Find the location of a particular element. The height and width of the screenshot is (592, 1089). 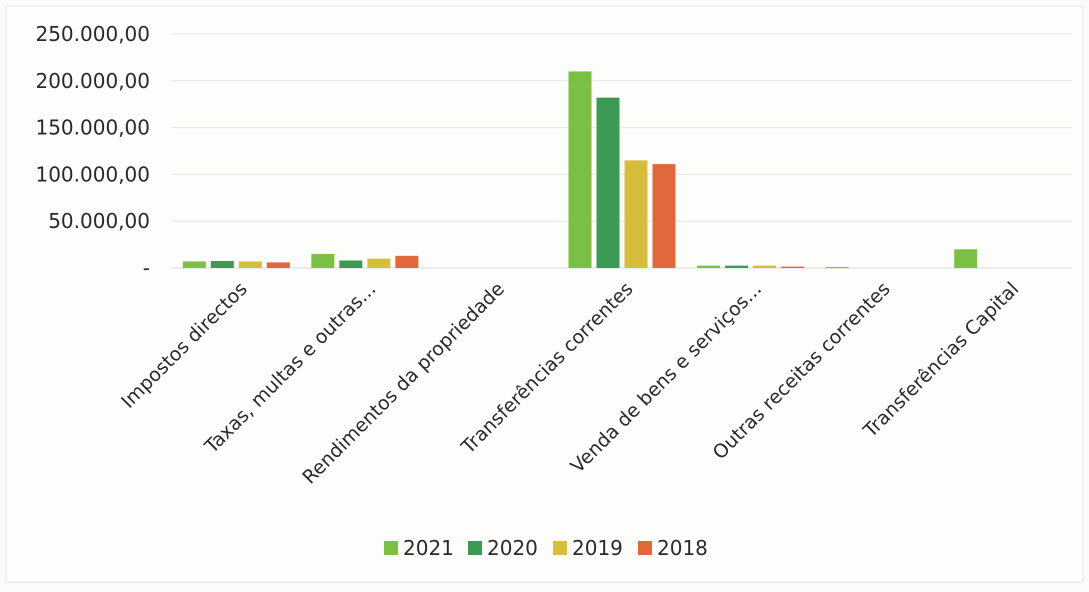

legend: 2021 2020 2019 2018 is located at coordinates (546, 548).